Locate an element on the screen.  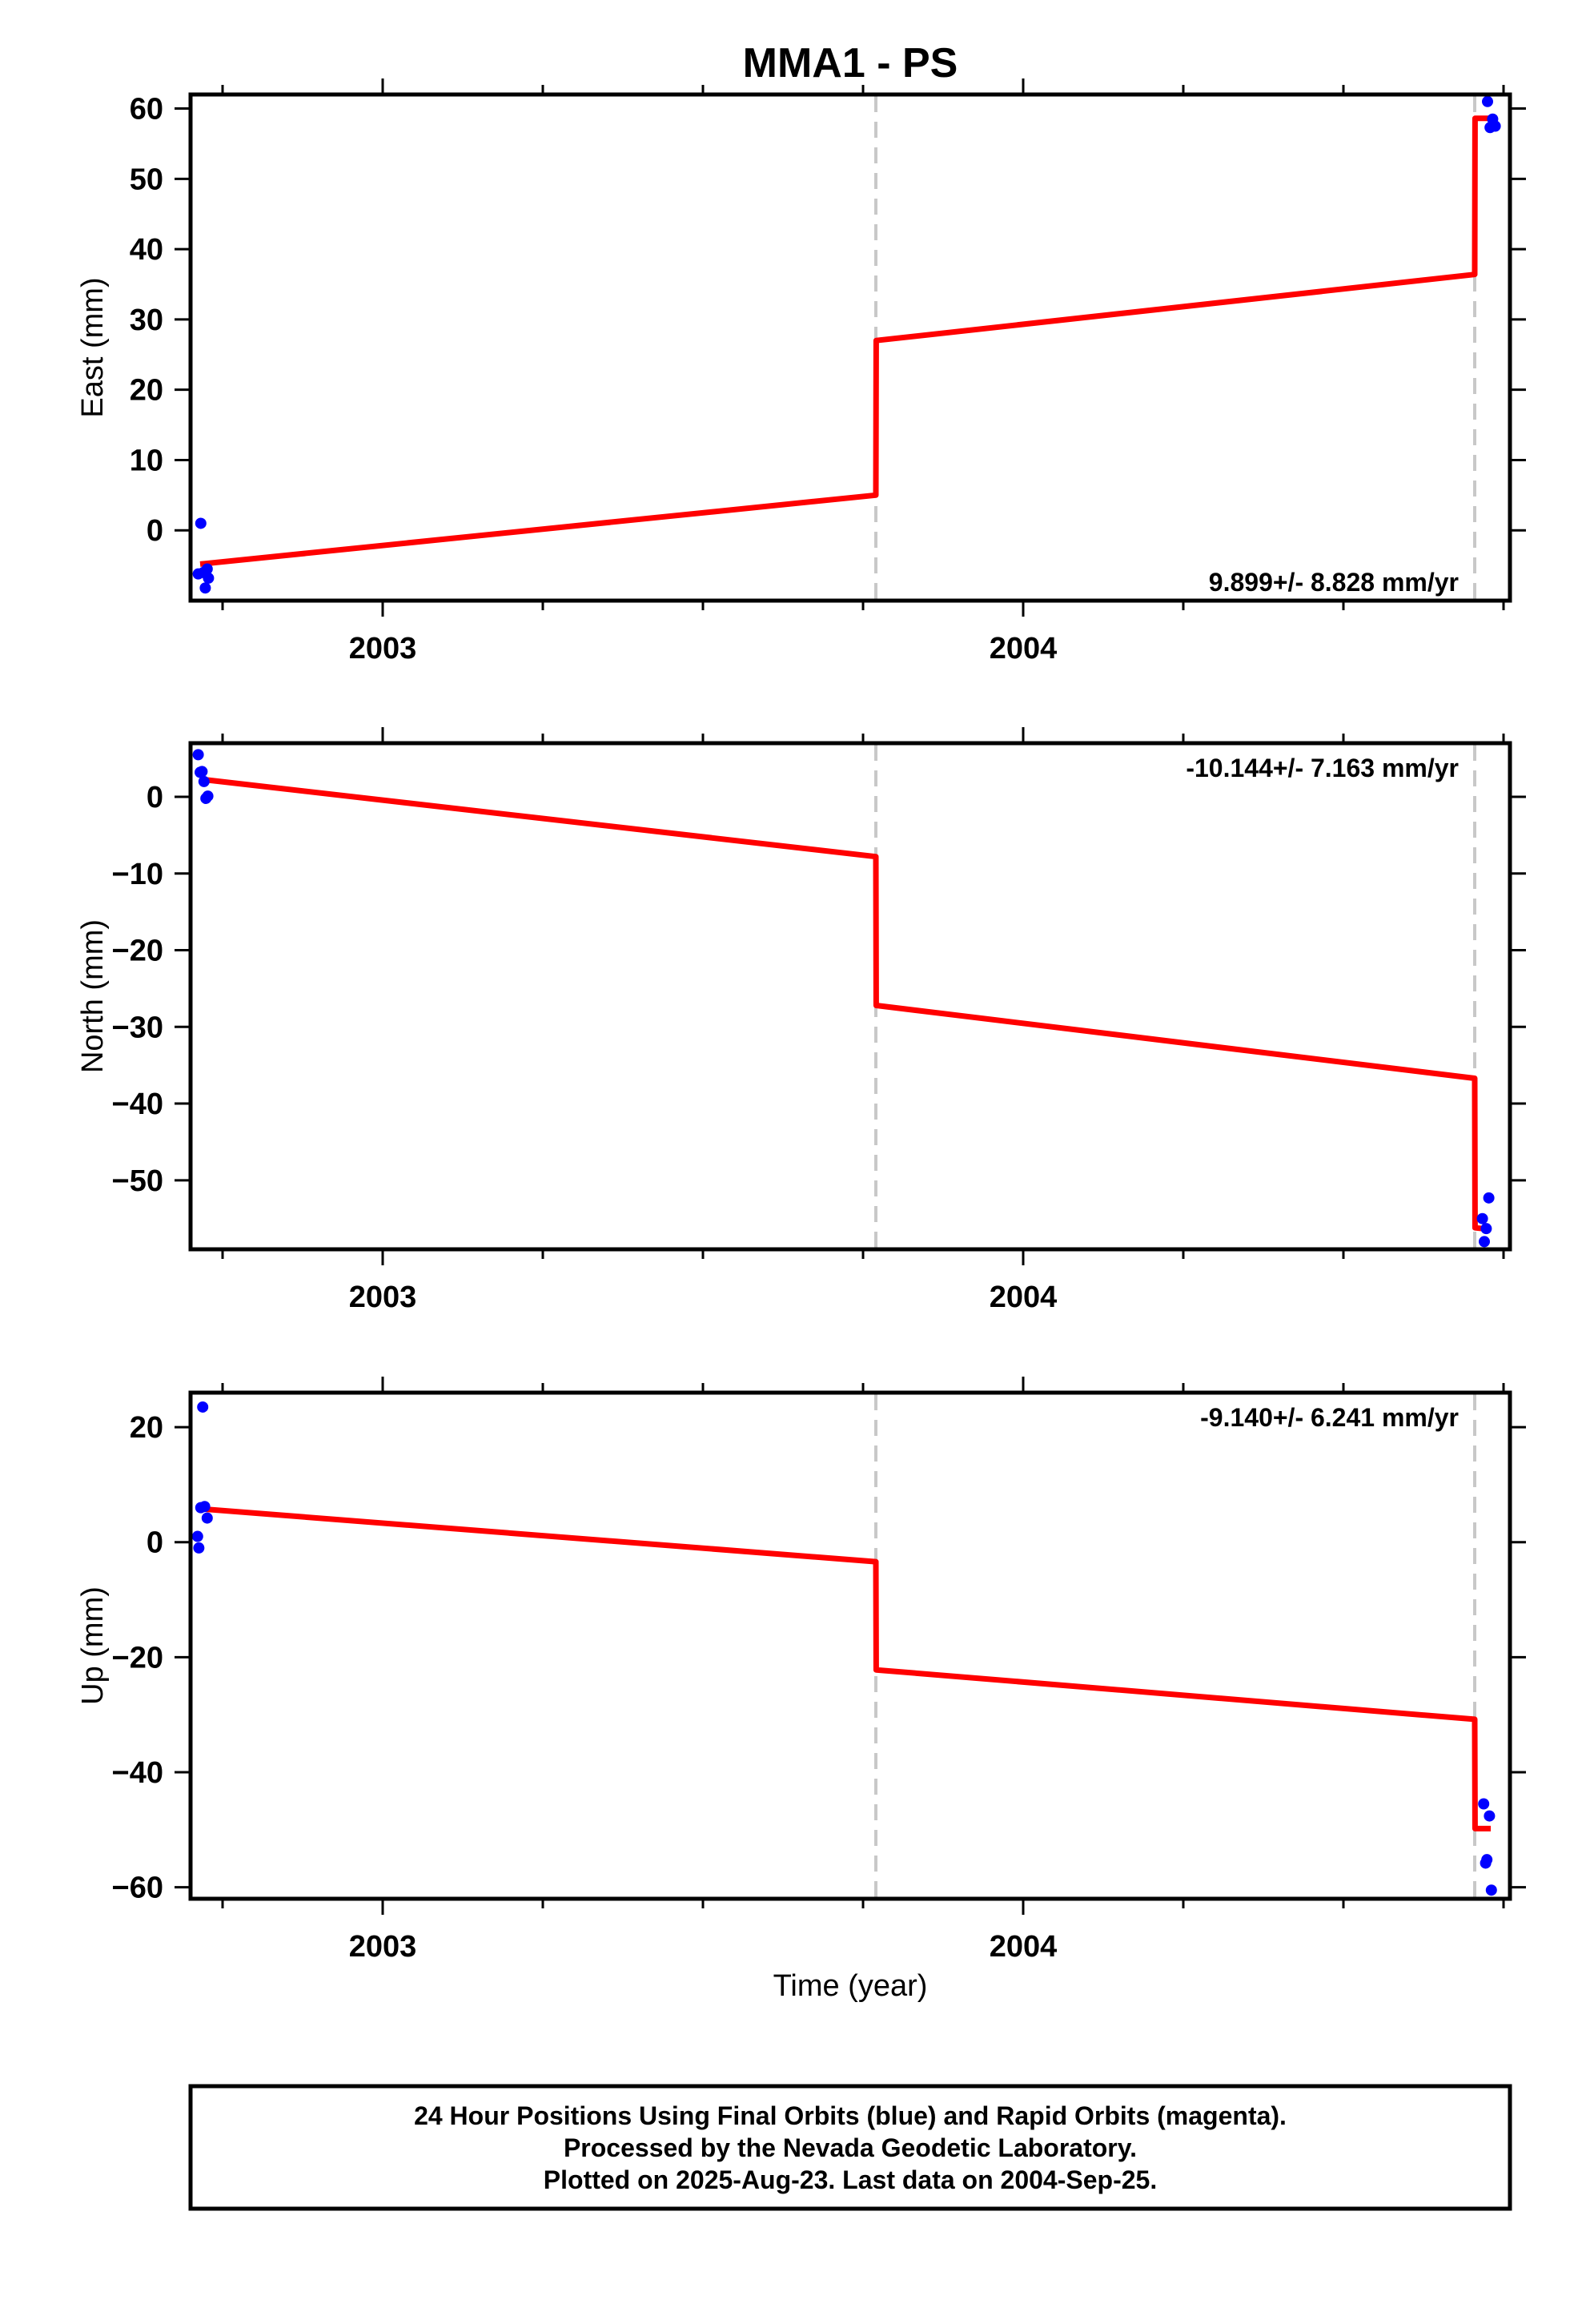
x-axis-label: Time (year) is located at coordinates (850, 1986).